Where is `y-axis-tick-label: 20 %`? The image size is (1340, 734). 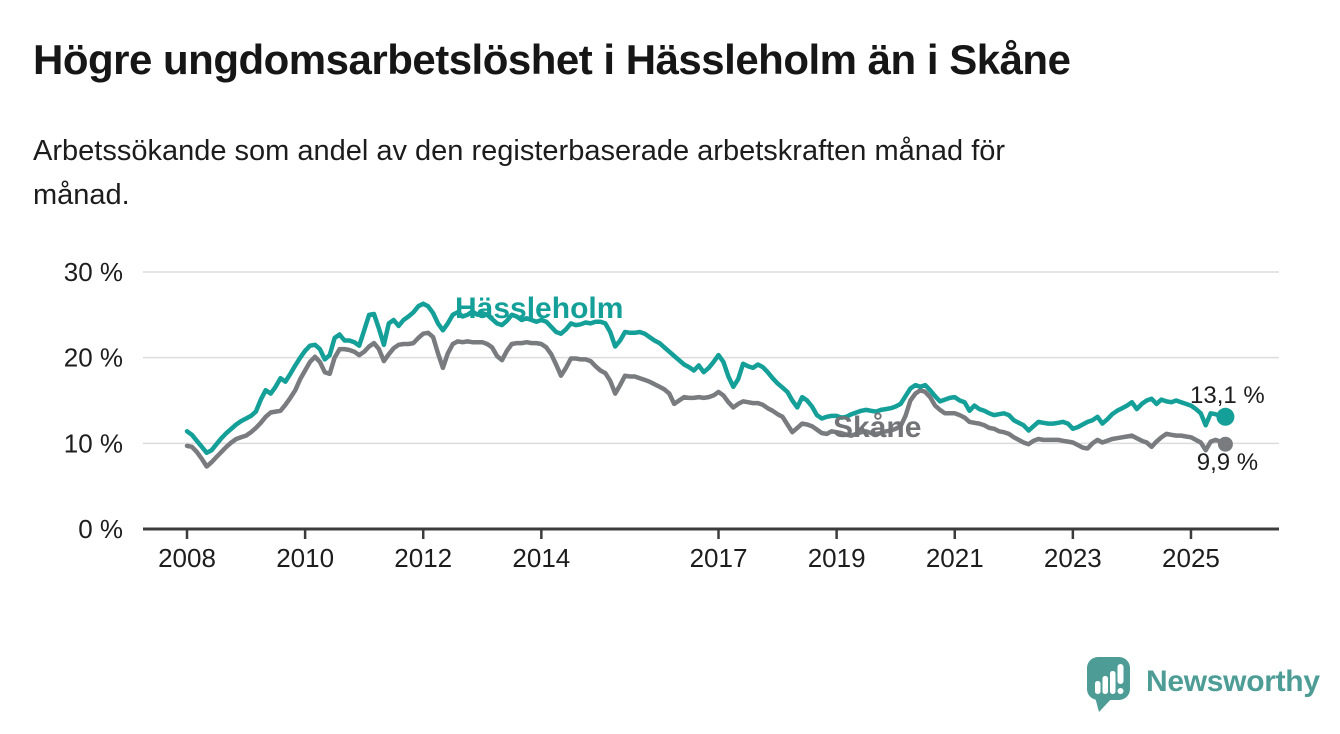
y-axis-tick-label: 20 % is located at coordinates (93, 358).